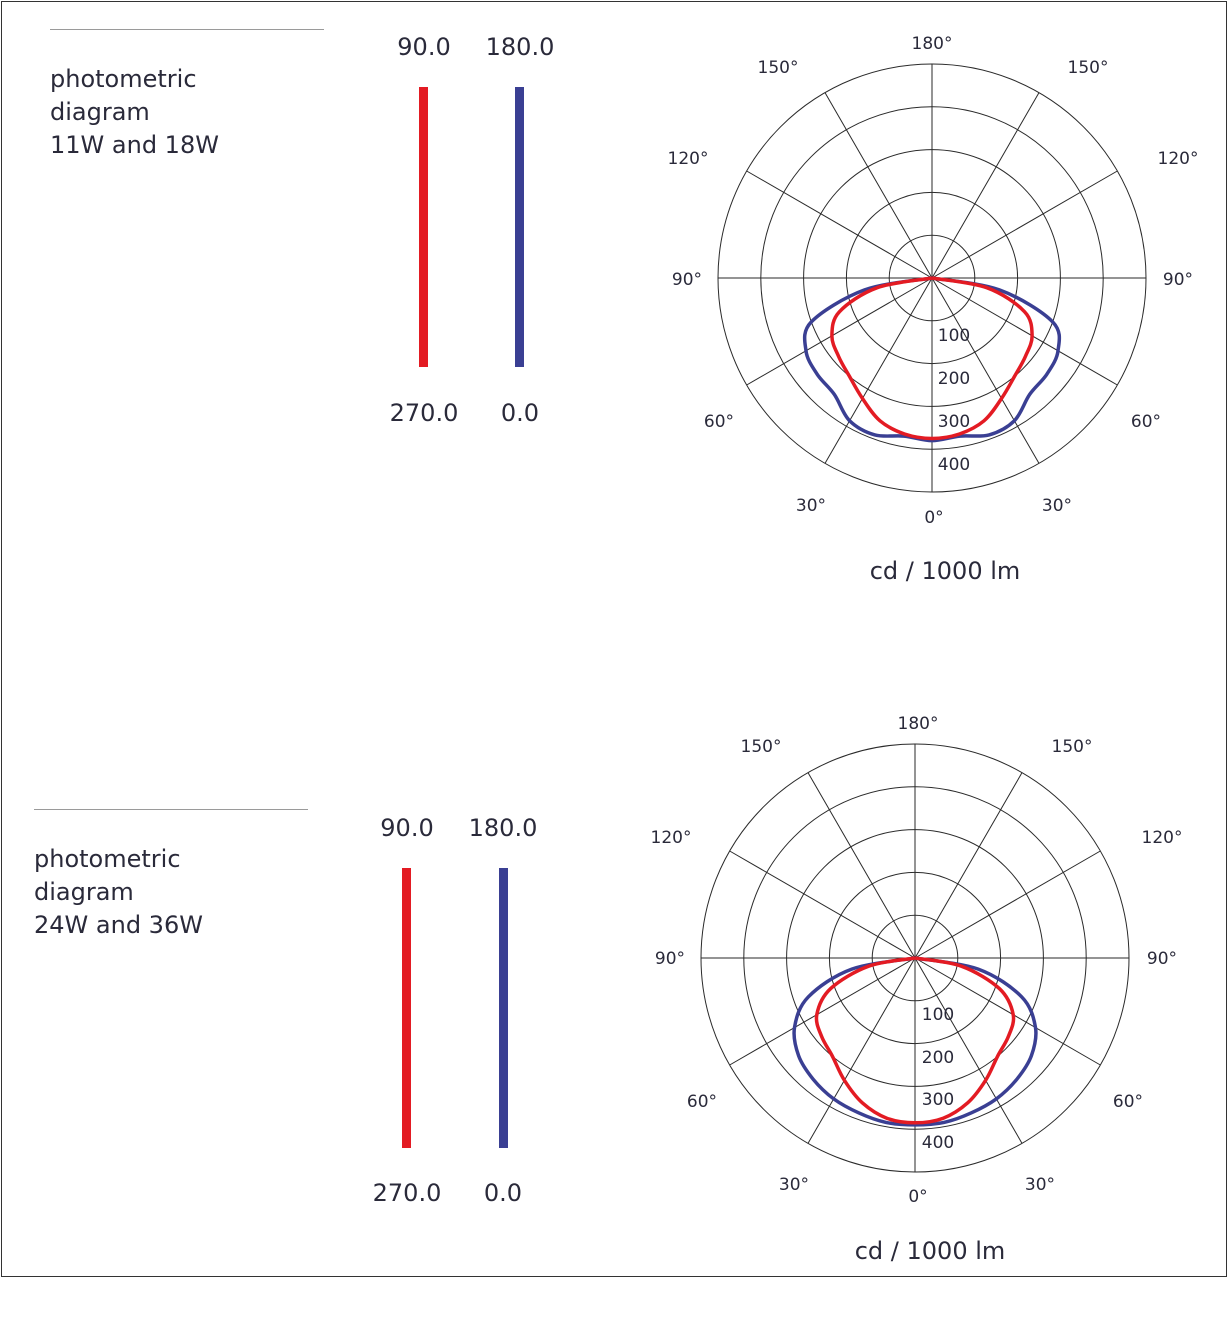 The width and height of the screenshot is (1230, 1320). I want to click on title-line-3: 11W and 18W, so click(134, 145).